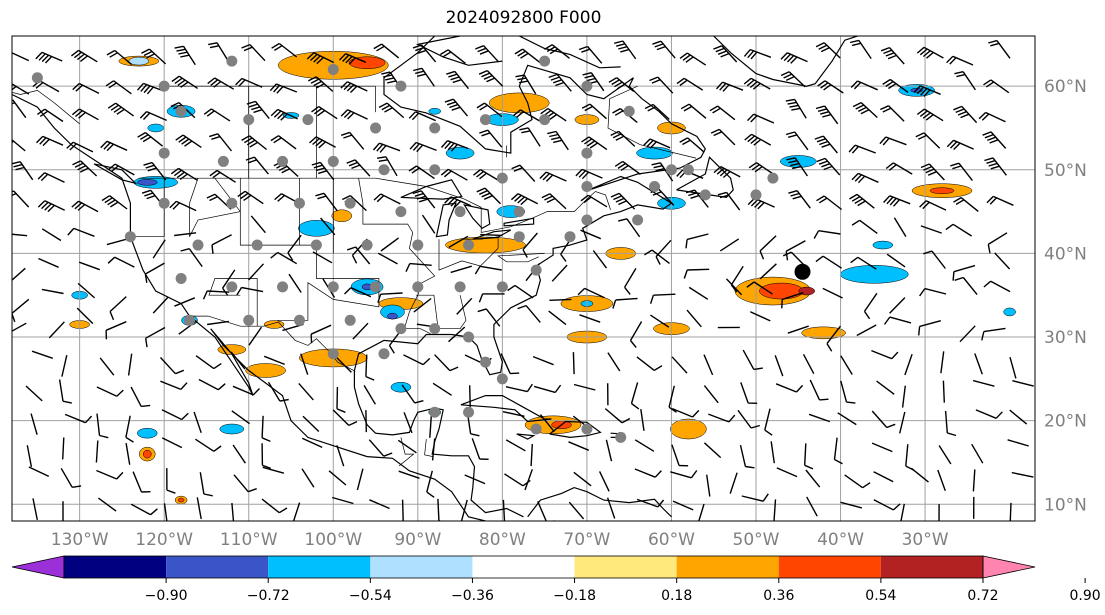 This screenshot has height=615, width=1105. I want to click on colorbar-tick-label: 0.18, so click(676, 596).